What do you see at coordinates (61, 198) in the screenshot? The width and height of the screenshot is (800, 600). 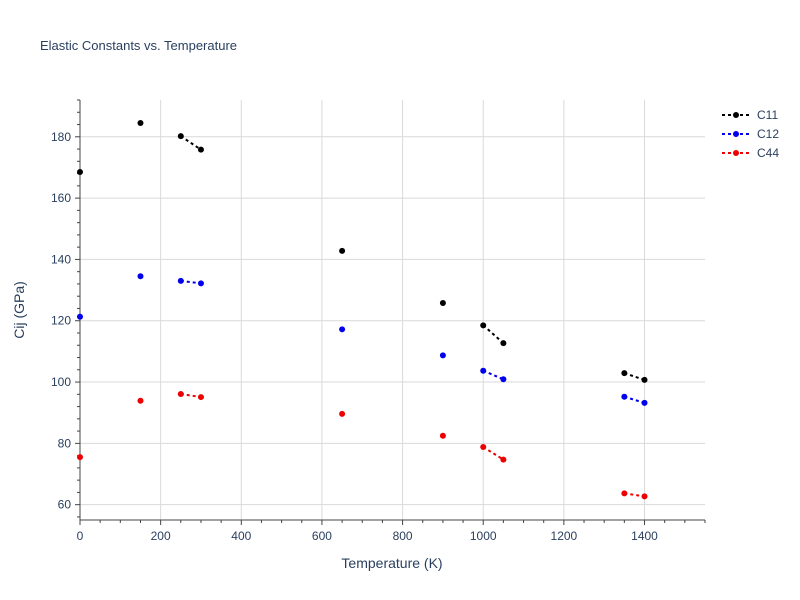 I see `y-tick-label: 160` at bounding box center [61, 198].